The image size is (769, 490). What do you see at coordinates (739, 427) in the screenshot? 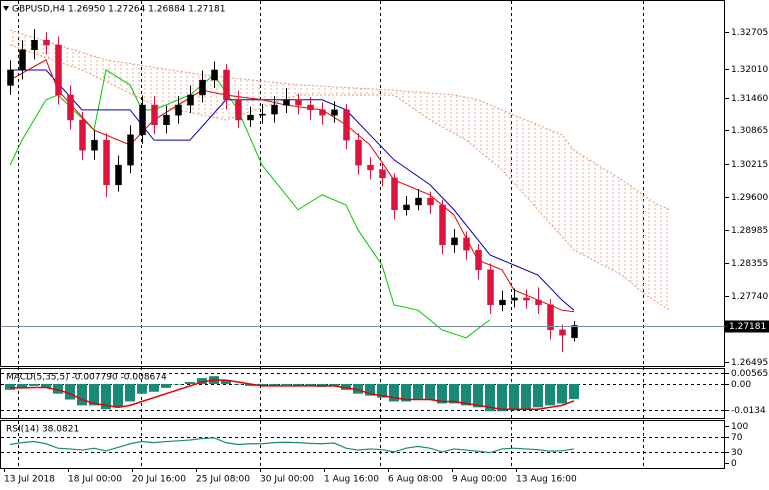
I see `y-tick-label: 100` at bounding box center [739, 427].